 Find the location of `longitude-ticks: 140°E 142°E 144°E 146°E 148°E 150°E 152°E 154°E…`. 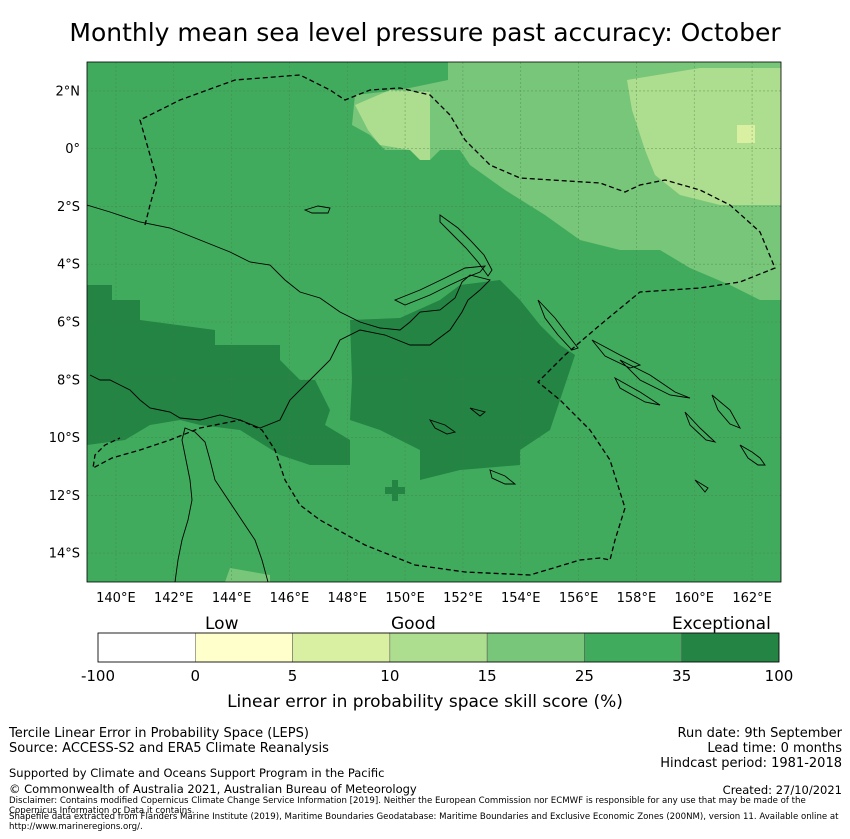

longitude-ticks: 140°E 142°E 144°E 146°E 148°E 150°E 152°E 154°E… is located at coordinates (434, 598).